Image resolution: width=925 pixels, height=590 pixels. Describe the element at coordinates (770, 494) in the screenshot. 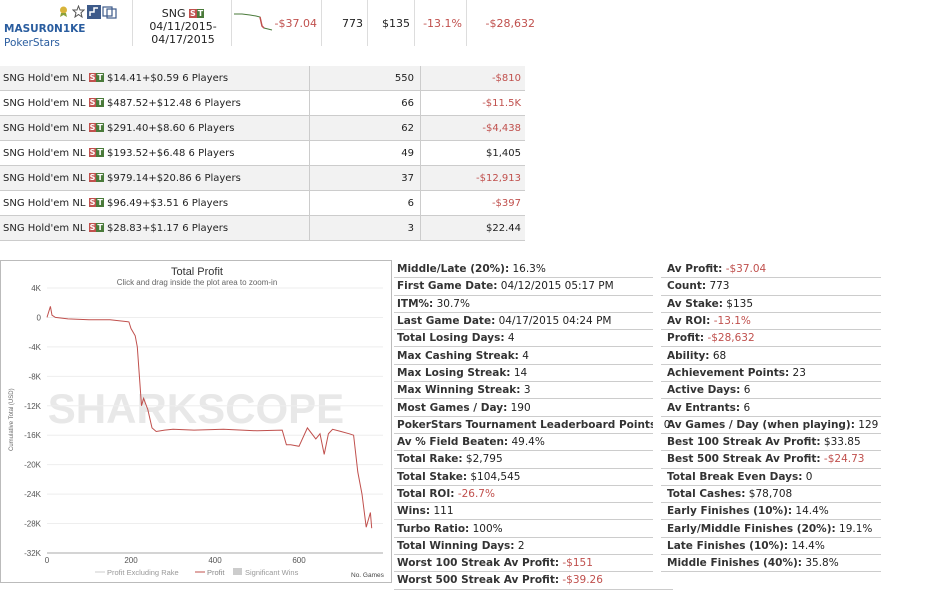

I see `stat-value: $78,708` at that location.